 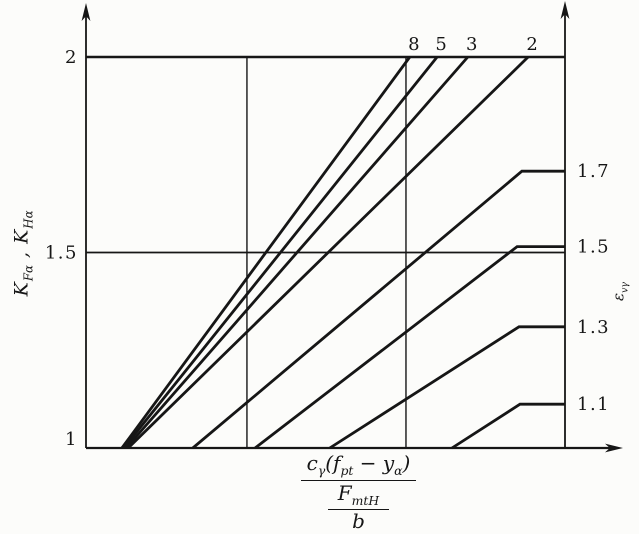 What do you see at coordinates (447, 387) in the screenshot?
I see `series-line-1.3` at bounding box center [447, 387].